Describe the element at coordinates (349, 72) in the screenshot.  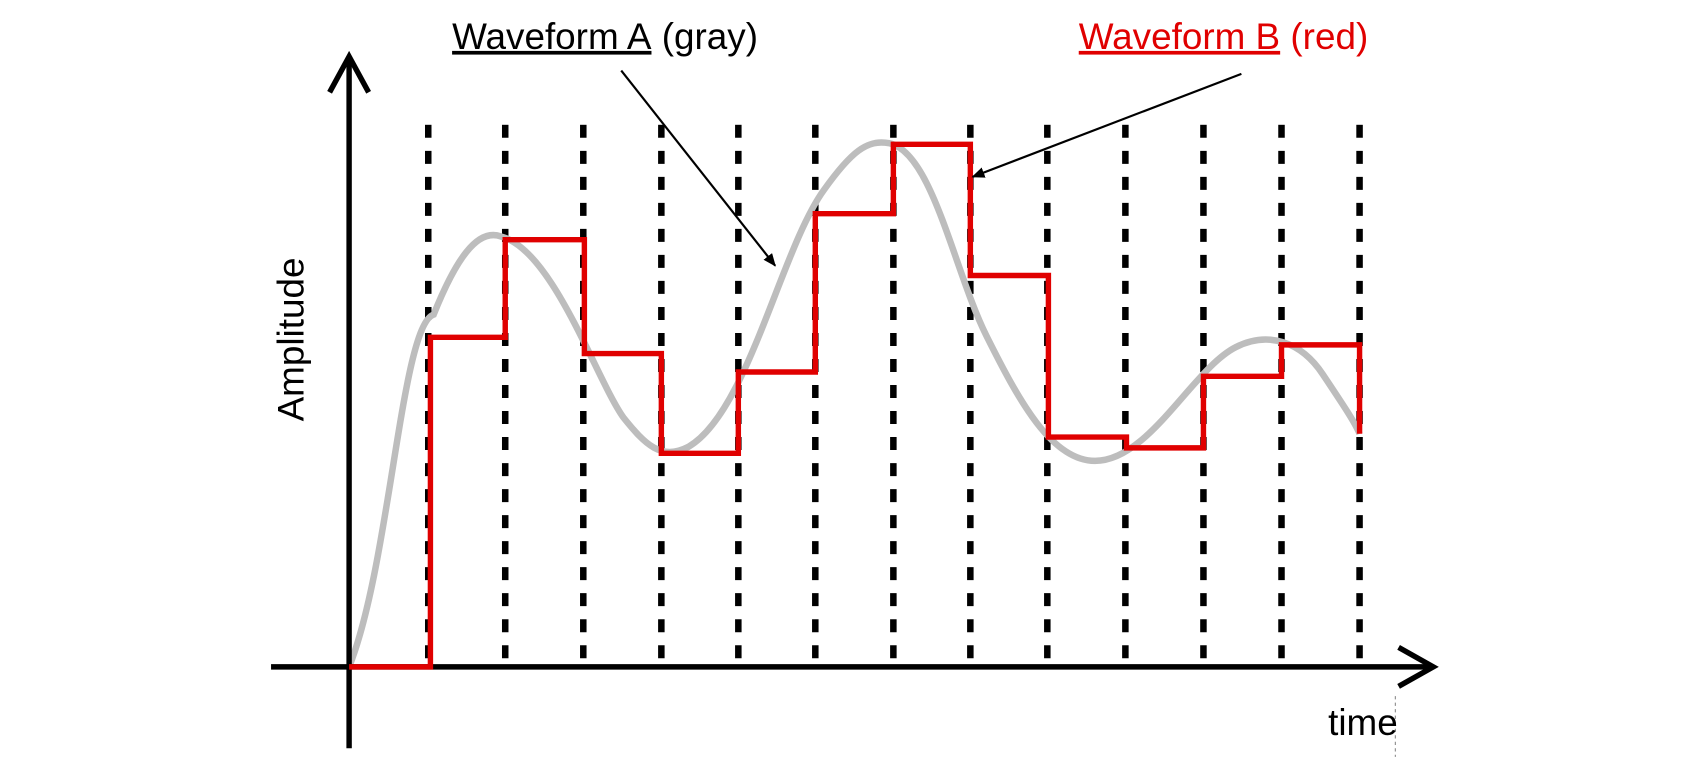
I see `y-axis-arrow` at that location.